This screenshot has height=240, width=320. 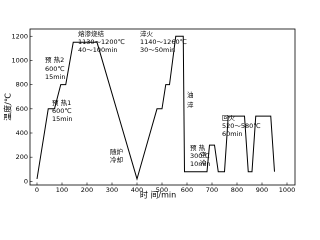 I want to click on annotation: 冷, so click(x=203, y=162).